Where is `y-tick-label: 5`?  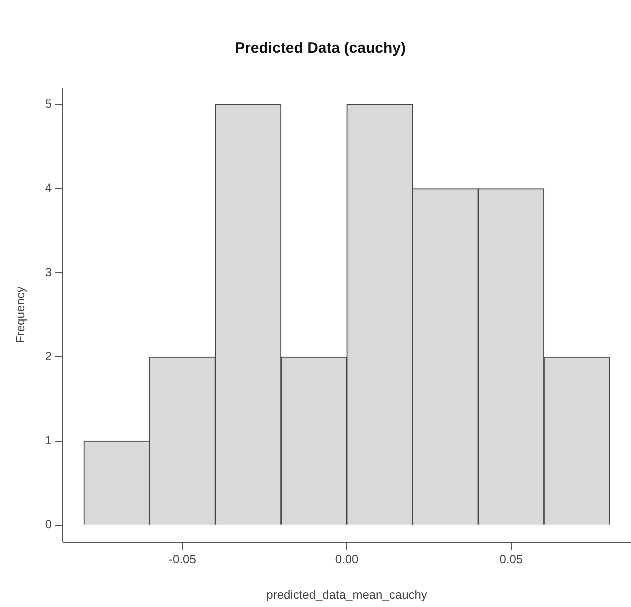
y-tick-label: 5 is located at coordinates (48, 104).